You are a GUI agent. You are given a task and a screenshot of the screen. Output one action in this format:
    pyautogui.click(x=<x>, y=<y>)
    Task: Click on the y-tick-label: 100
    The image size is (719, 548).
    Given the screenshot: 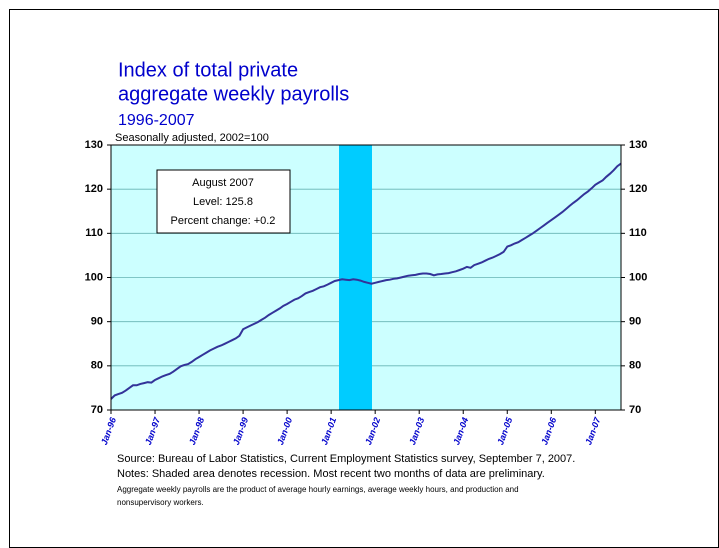 What is the action you would take?
    pyautogui.click(x=94, y=277)
    